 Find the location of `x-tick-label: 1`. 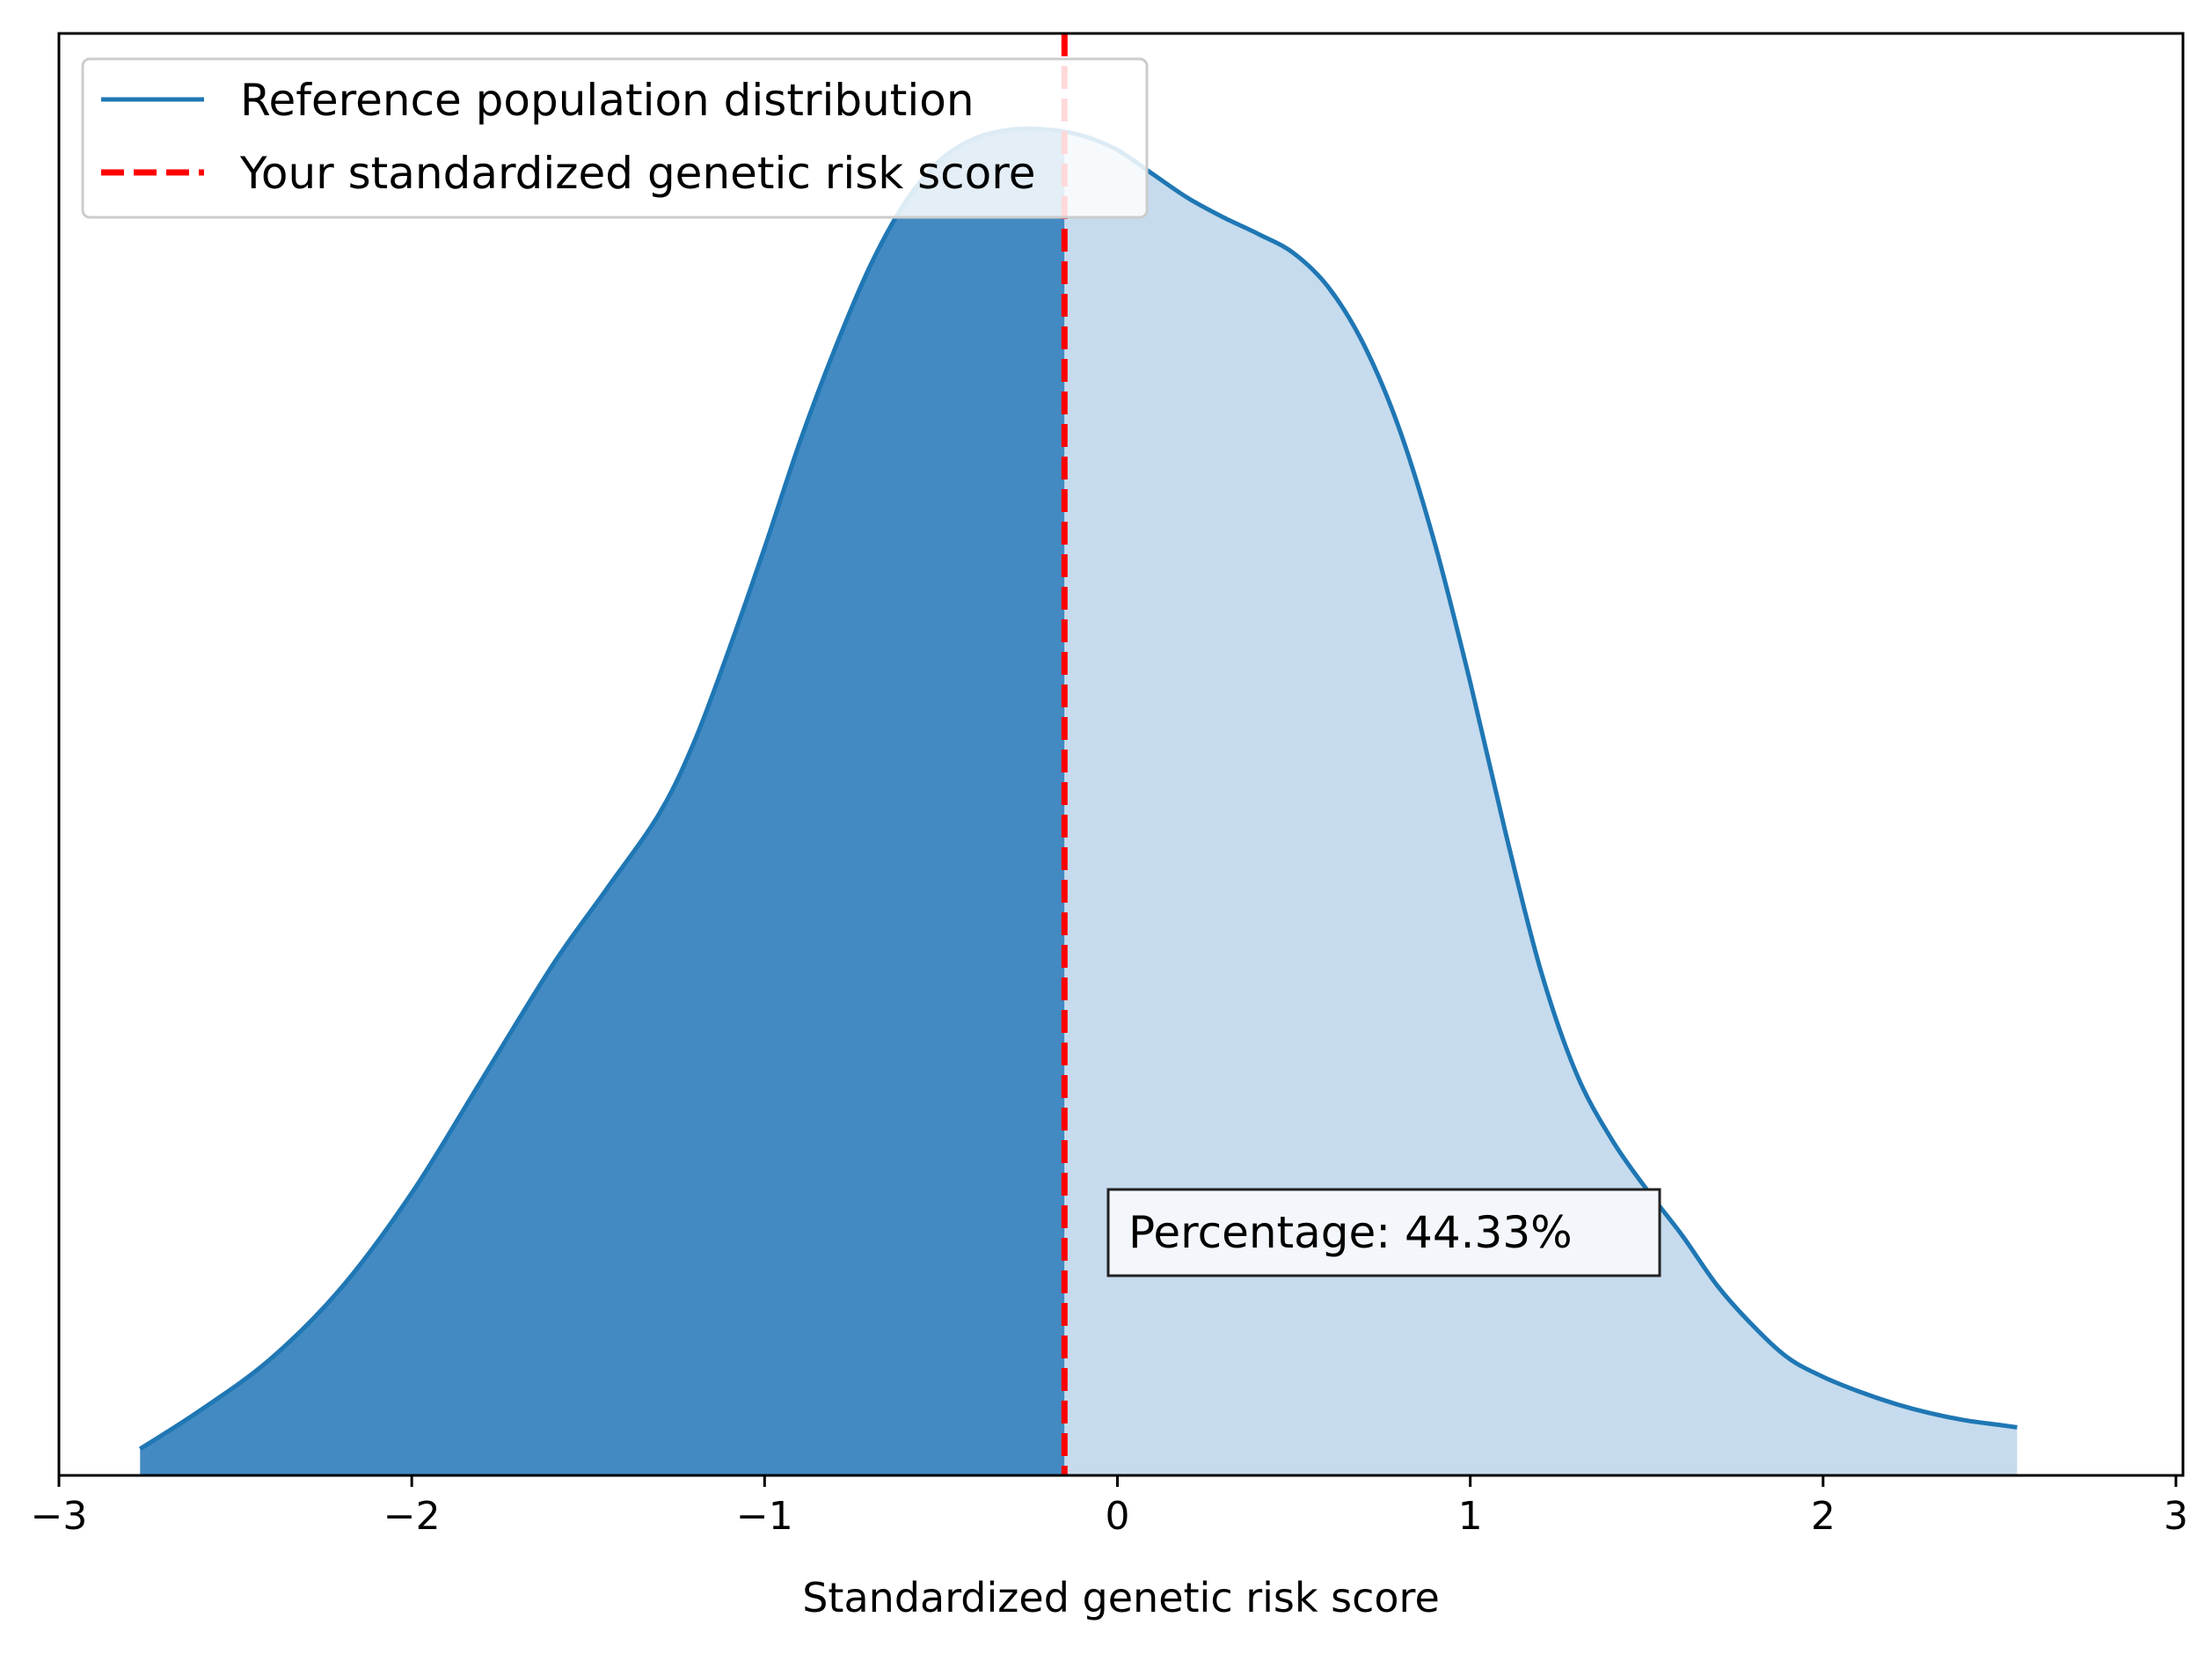

x-tick-label: 1 is located at coordinates (1470, 1516).